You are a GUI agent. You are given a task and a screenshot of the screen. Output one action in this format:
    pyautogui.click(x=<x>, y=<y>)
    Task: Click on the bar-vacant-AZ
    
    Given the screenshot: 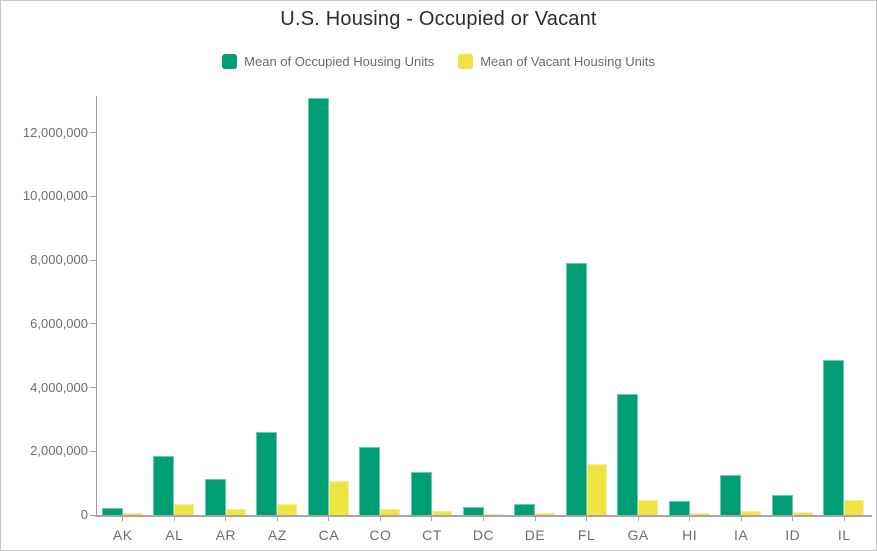 What is the action you would take?
    pyautogui.click(x=287, y=509)
    